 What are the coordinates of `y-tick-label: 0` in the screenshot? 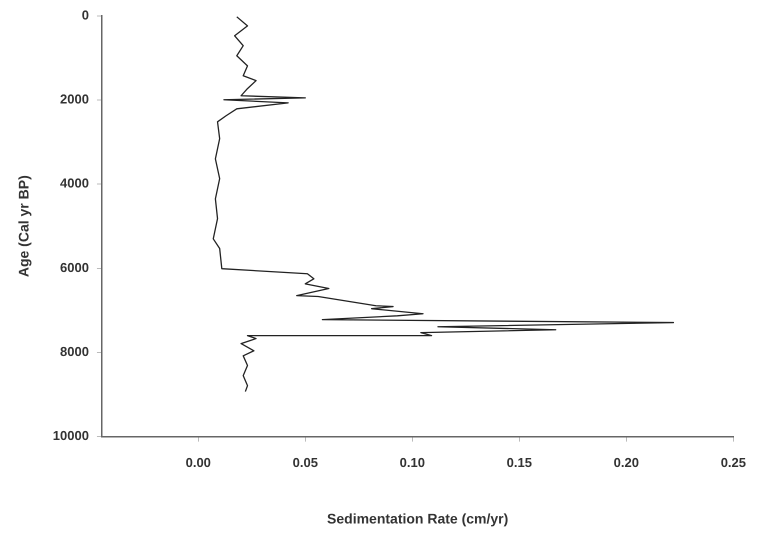 It's located at (85, 14).